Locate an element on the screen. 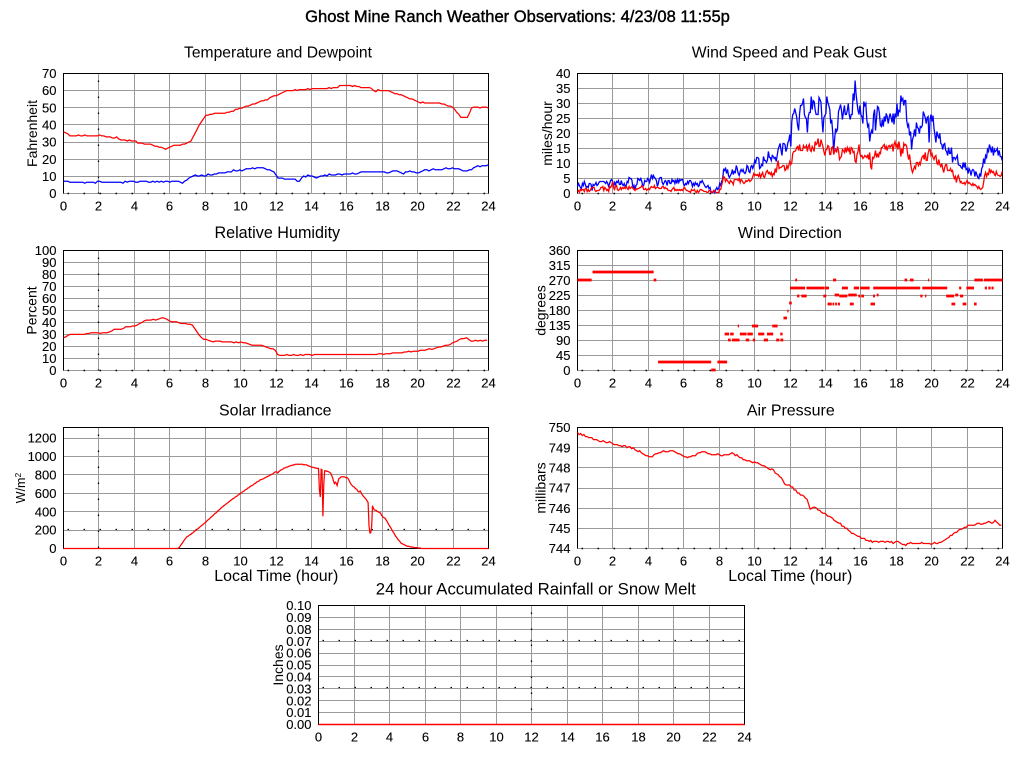 The image size is (1024, 768). svg-text: 0.08 is located at coordinates (298, 629).